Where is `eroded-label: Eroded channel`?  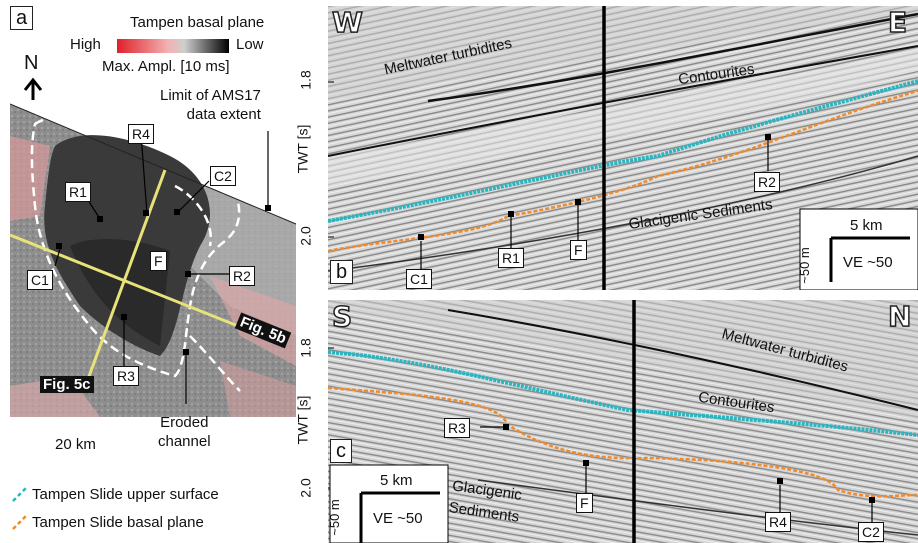
eroded-label: Eroded channel is located at coordinates (184, 432).